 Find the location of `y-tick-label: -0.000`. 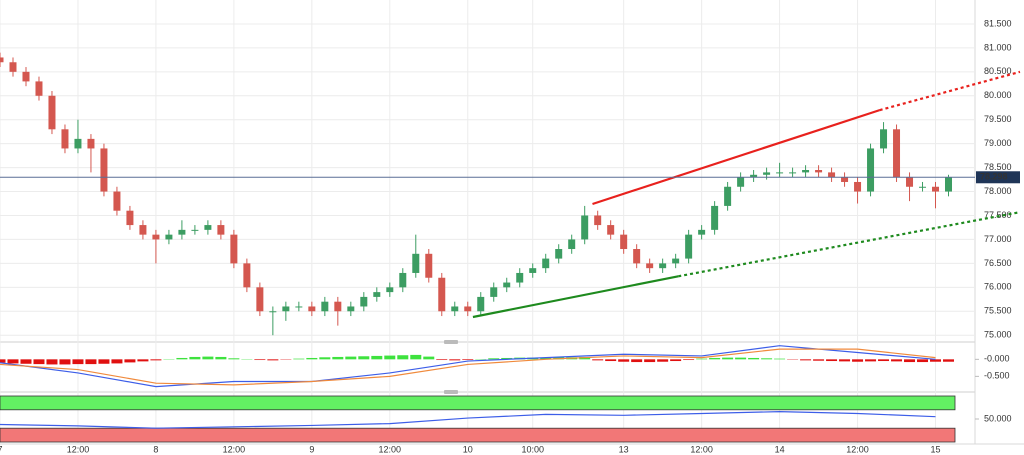

y-tick-label: -0.000 is located at coordinates (997, 359).